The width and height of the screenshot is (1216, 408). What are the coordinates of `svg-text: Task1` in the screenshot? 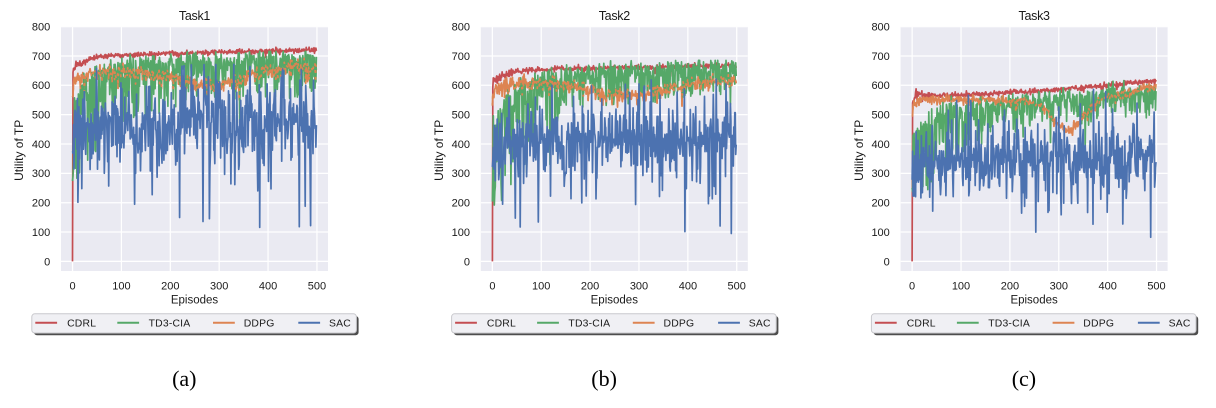 It's located at (195, 16).